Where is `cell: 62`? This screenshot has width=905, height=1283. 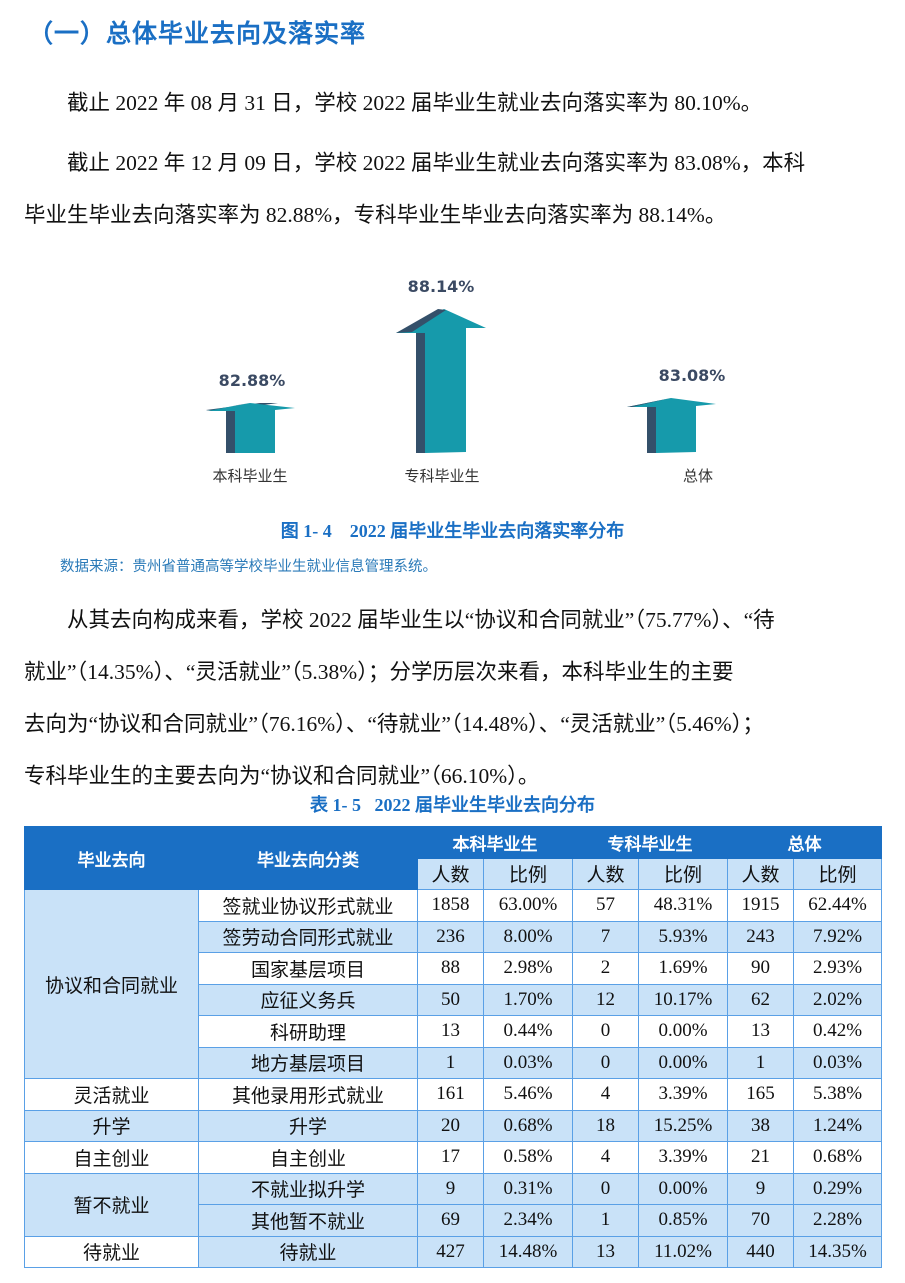 cell: 62 is located at coordinates (760, 999).